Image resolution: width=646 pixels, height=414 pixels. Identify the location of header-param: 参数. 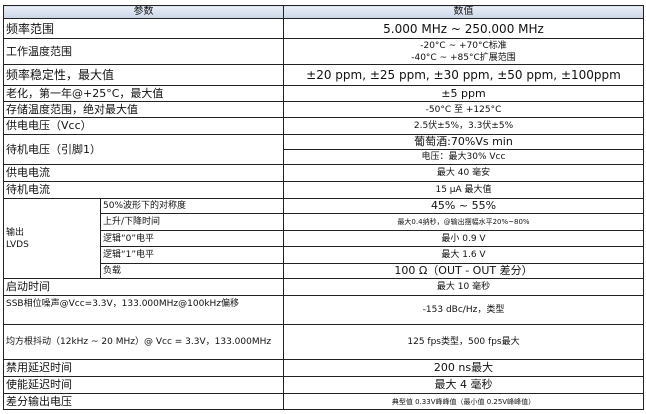
(143, 12).